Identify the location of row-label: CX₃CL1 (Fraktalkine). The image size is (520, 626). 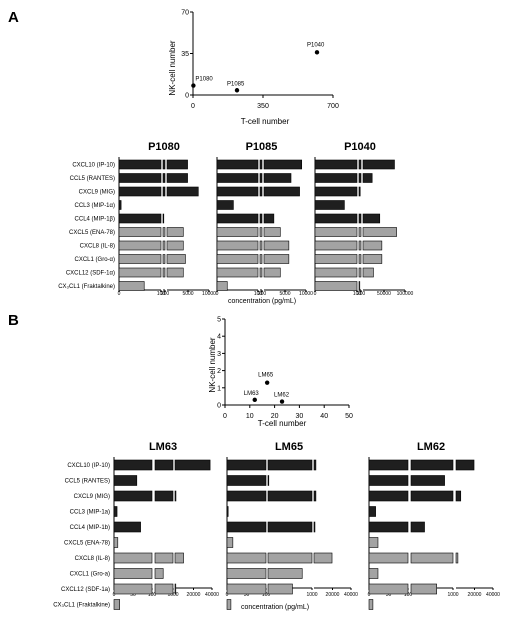
(81, 606).